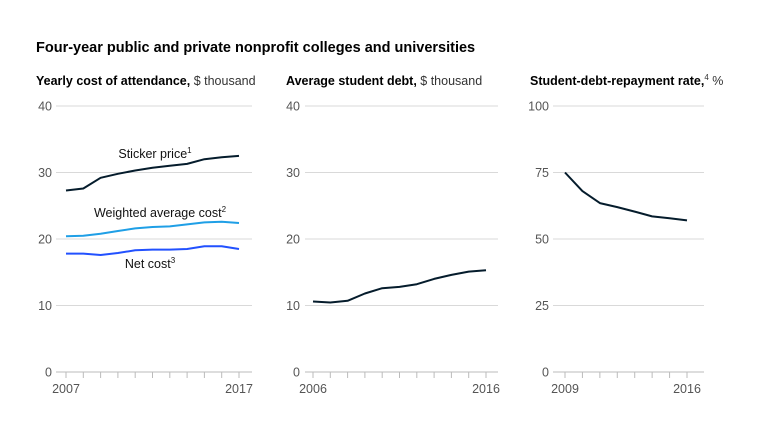 The height and width of the screenshot is (431, 767). What do you see at coordinates (626, 80) in the screenshot?
I see `panel-3-title: Student-debt-repayment rate,4 %` at bounding box center [626, 80].